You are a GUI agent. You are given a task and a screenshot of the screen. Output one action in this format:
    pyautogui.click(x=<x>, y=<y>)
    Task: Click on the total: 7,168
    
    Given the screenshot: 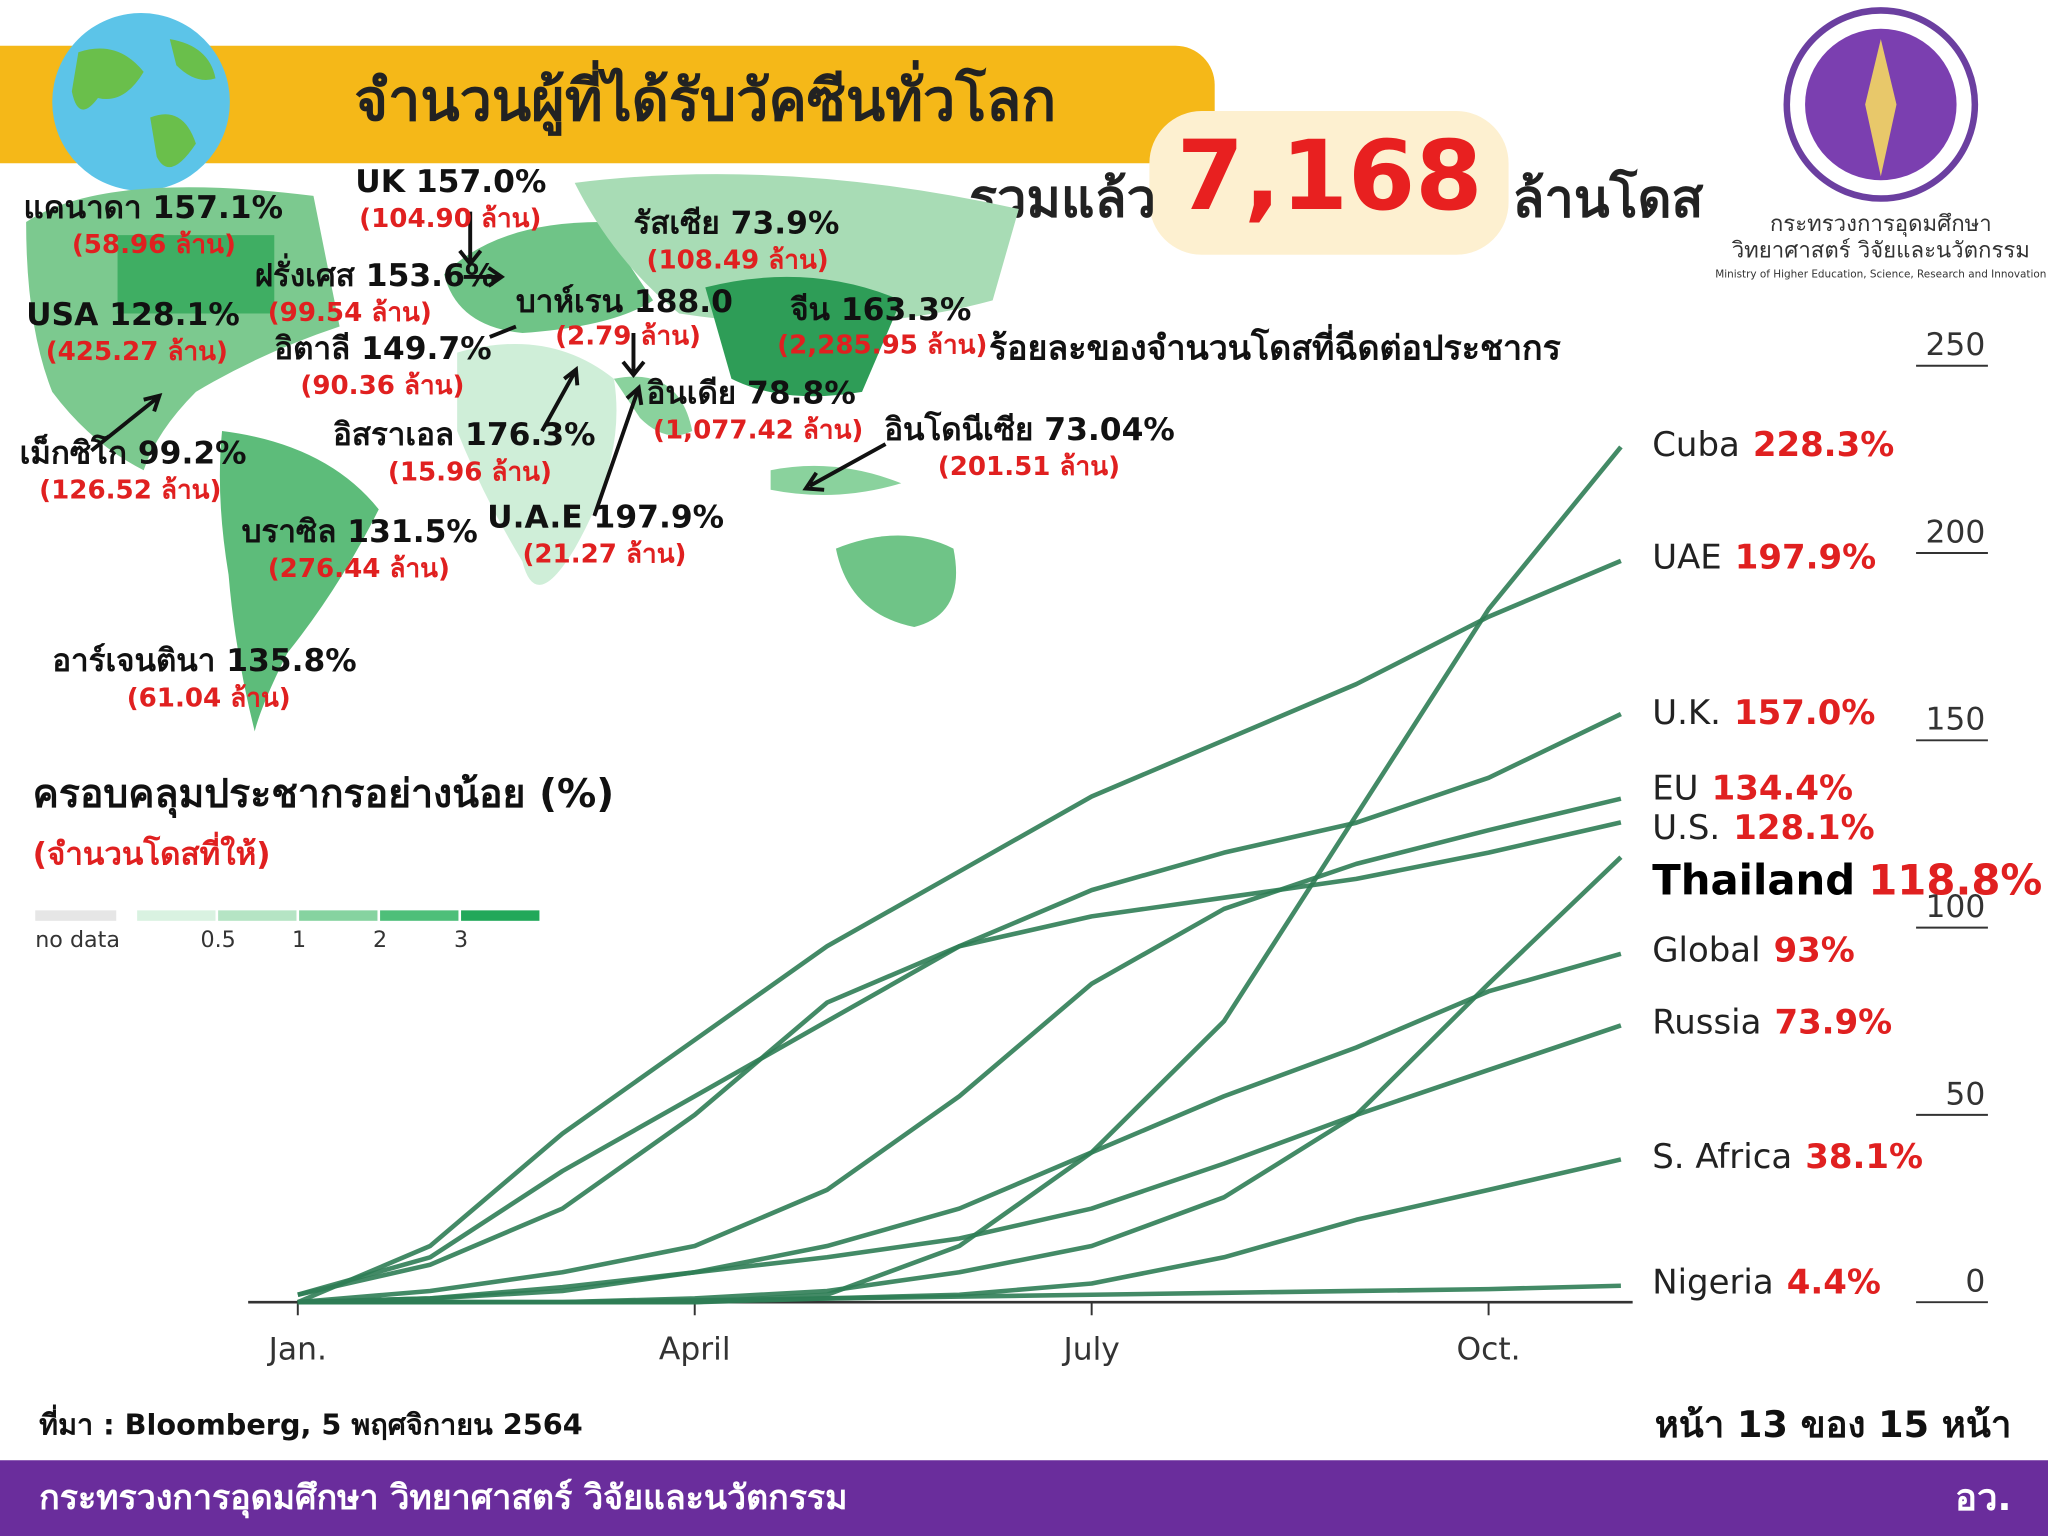 What is the action you would take?
    pyautogui.click(x=1330, y=175)
    